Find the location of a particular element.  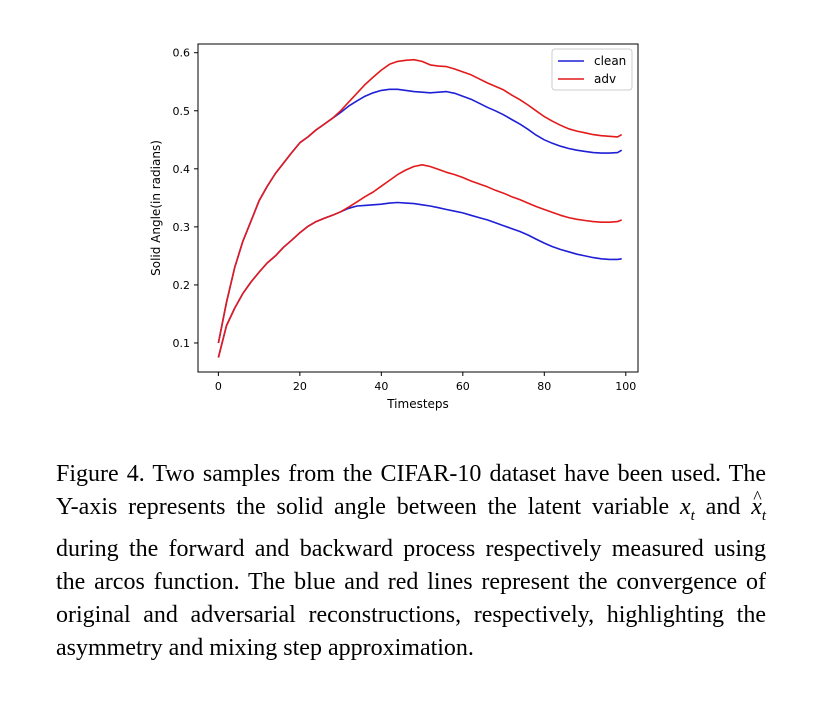

y-tick-label: 0.4 is located at coordinates (182, 169).